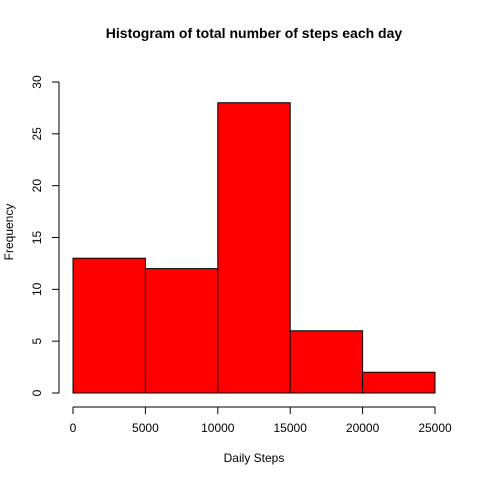 This screenshot has width=480, height=480. What do you see at coordinates (218, 428) in the screenshot?
I see `x-tick-label: 10000` at bounding box center [218, 428].